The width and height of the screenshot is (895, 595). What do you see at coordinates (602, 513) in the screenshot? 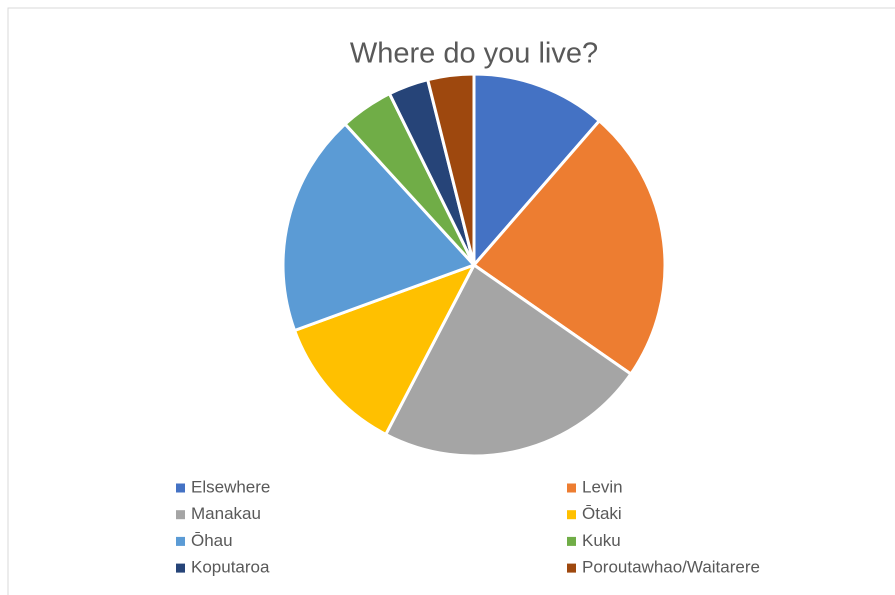
I see `legend-label: Ōtaki` at bounding box center [602, 513].